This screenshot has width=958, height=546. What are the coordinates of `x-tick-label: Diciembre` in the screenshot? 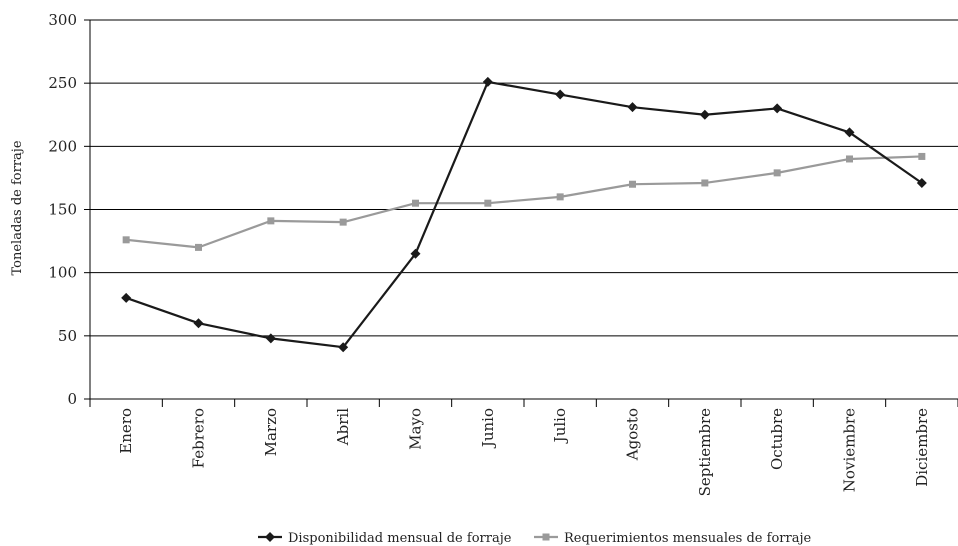 It's located at (922, 447).